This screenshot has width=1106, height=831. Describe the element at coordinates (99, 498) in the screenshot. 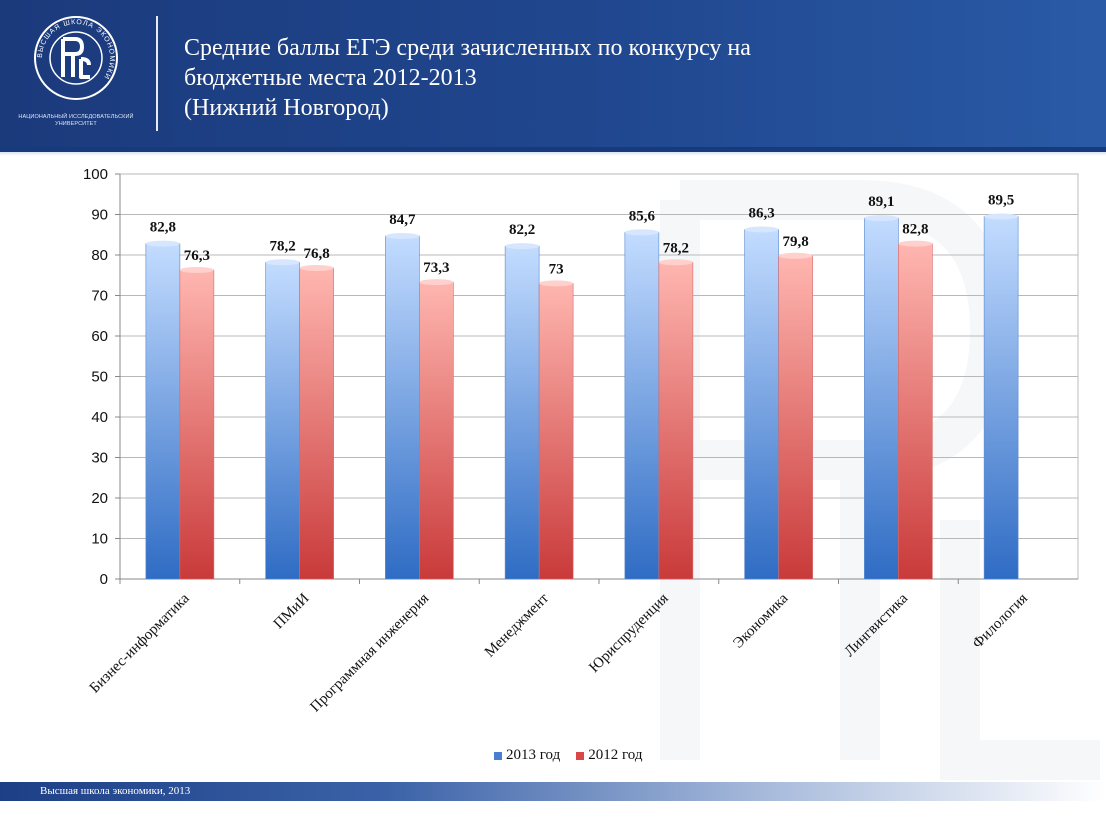

I see `y-tick-label: 20` at that location.